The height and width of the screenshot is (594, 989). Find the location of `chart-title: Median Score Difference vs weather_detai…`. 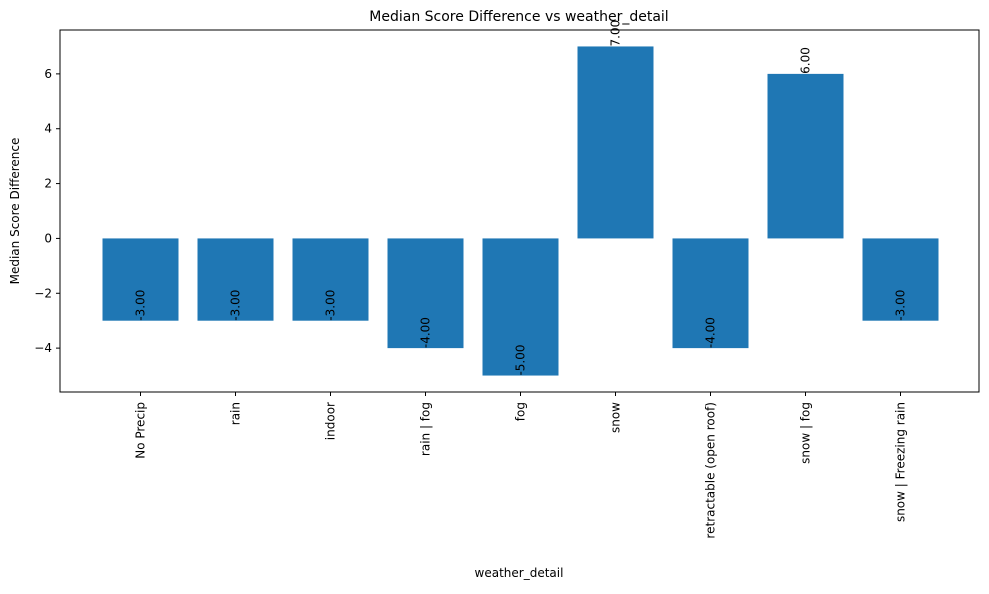

chart-title: Median Score Difference vs weather_detai… is located at coordinates (518, 17).